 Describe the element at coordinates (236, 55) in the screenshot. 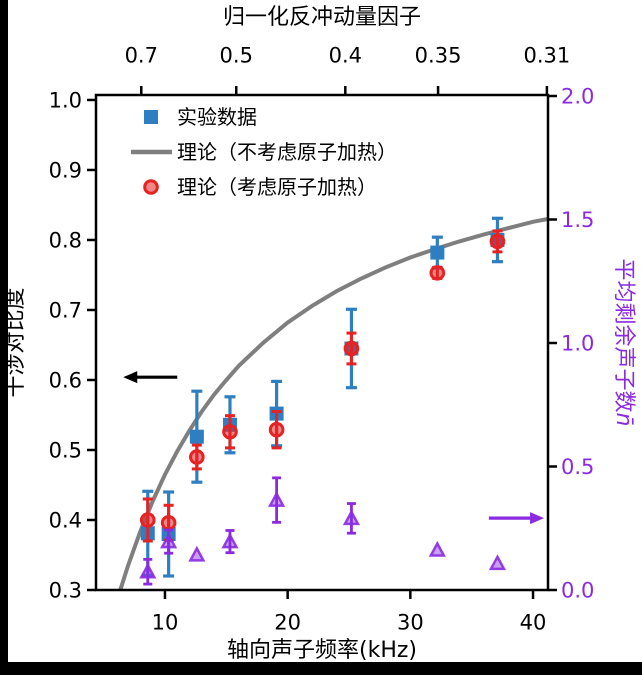

I see `top-tick-label: 0.5` at that location.